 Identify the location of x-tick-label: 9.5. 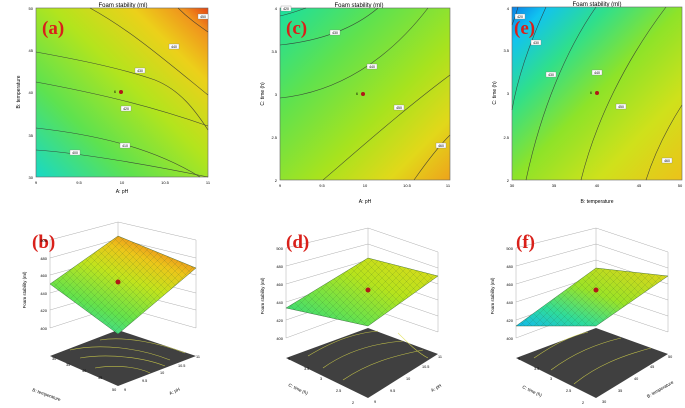
(79, 182).